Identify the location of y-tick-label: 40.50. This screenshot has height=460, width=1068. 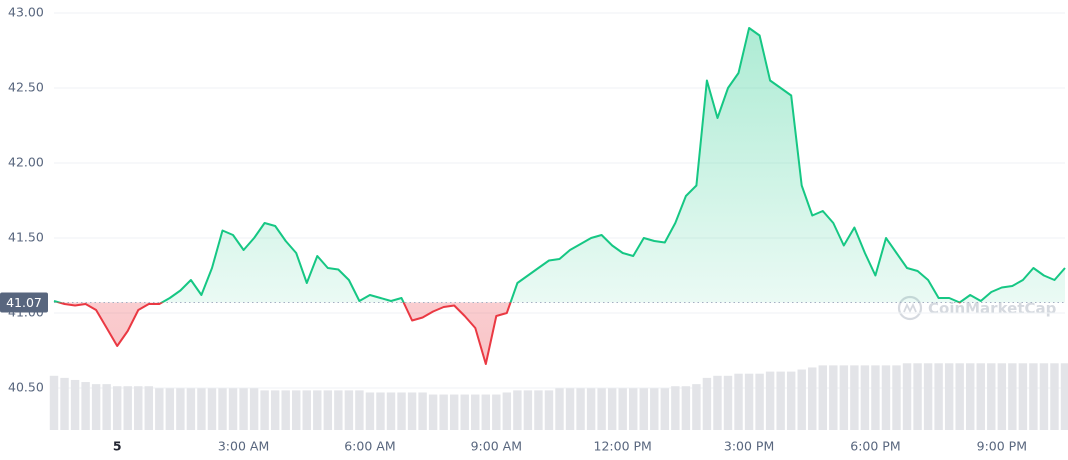
(26, 387).